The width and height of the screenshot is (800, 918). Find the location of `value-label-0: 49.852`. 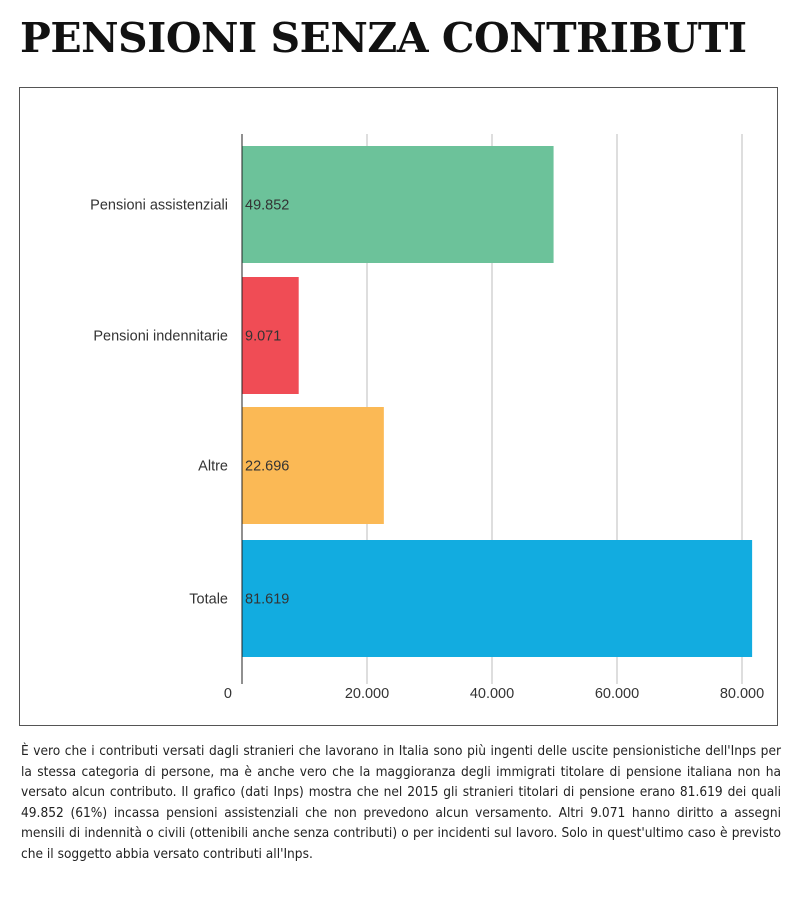

value-label-0: 49.852 is located at coordinates (267, 206).